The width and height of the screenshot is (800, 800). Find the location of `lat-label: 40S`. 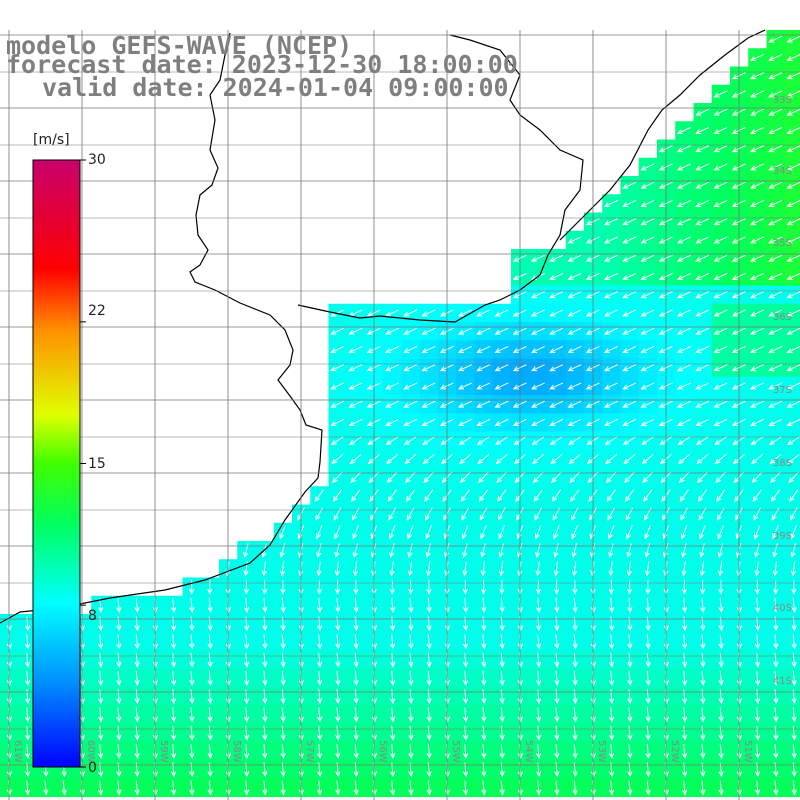

lat-label: 40S is located at coordinates (782, 608).